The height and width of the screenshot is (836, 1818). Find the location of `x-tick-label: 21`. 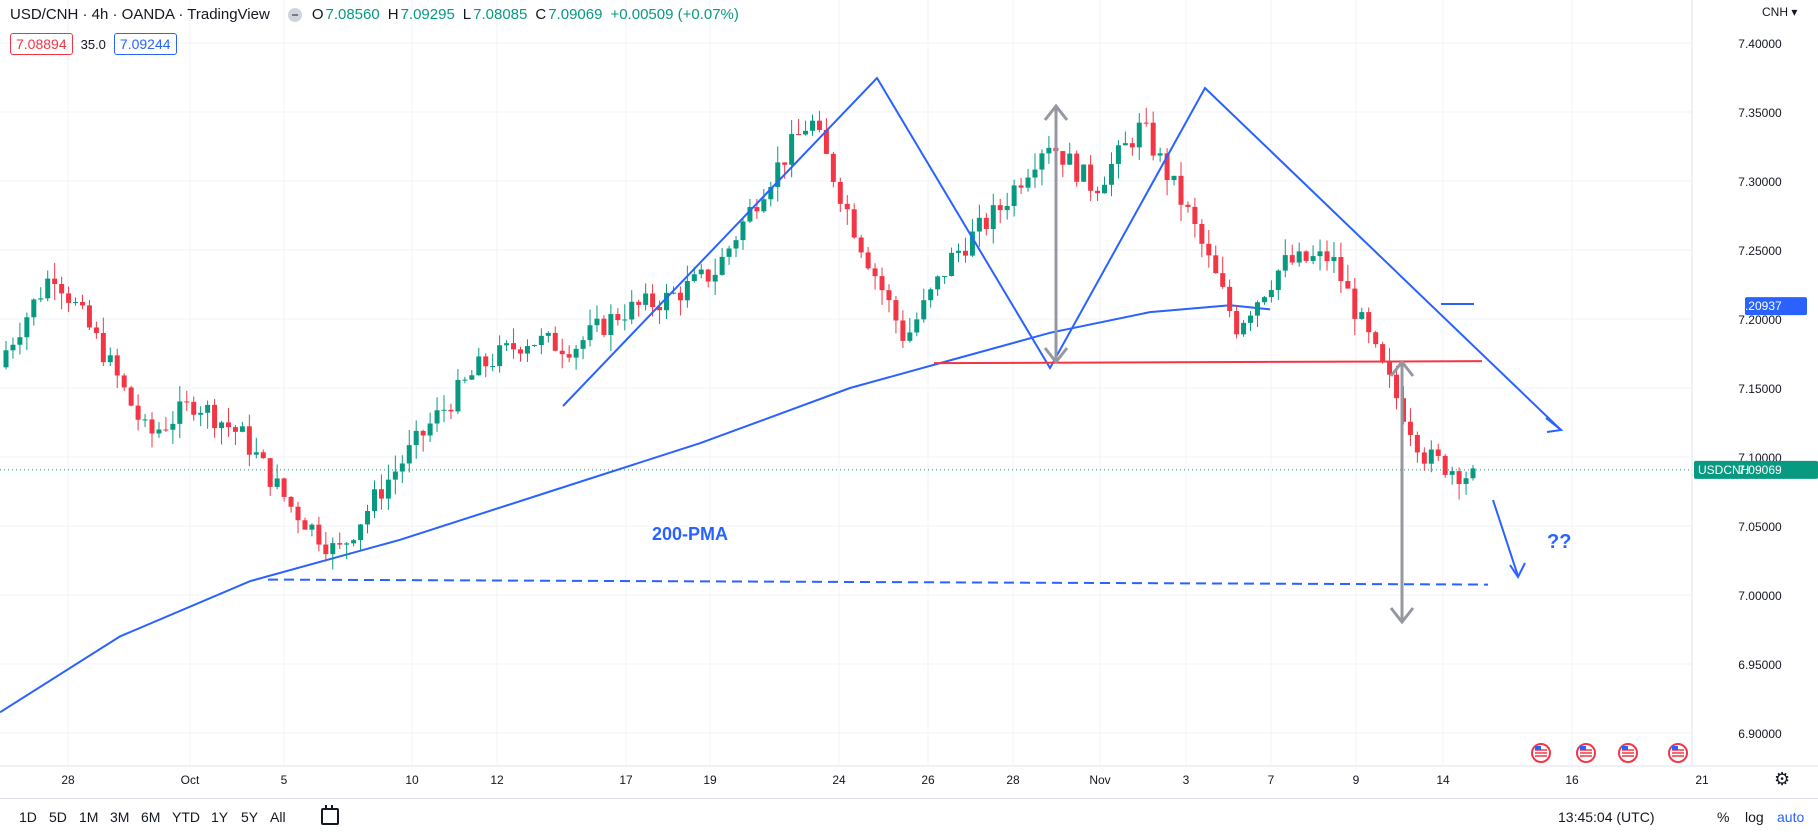

x-tick-label: 21 is located at coordinates (1702, 780).